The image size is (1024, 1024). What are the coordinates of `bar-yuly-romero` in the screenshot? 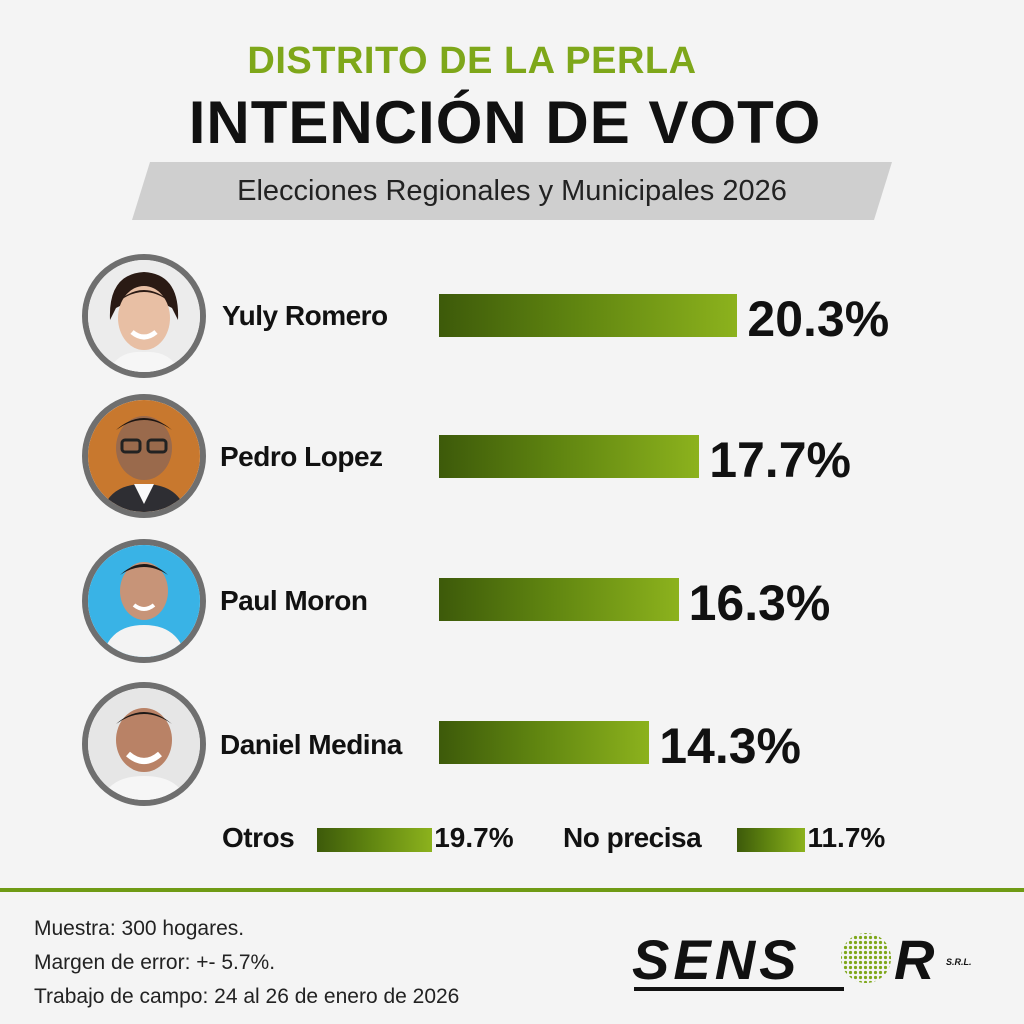 It's located at (588, 315).